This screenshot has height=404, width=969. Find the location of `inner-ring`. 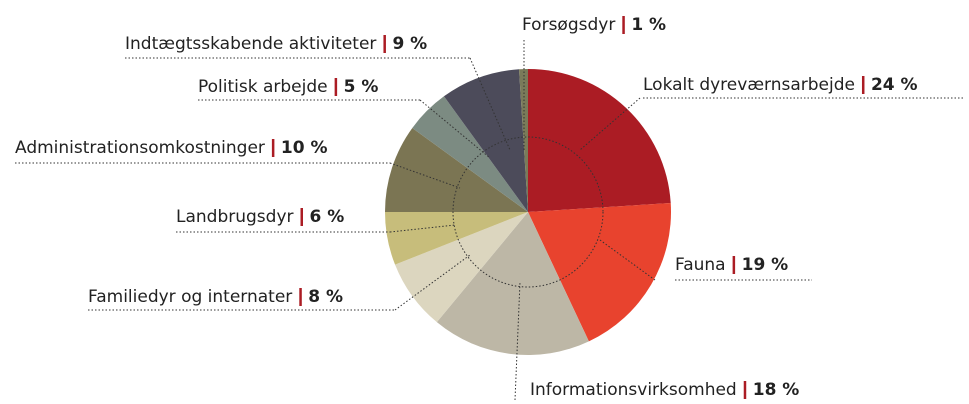

inner-ring is located at coordinates (528, 212).